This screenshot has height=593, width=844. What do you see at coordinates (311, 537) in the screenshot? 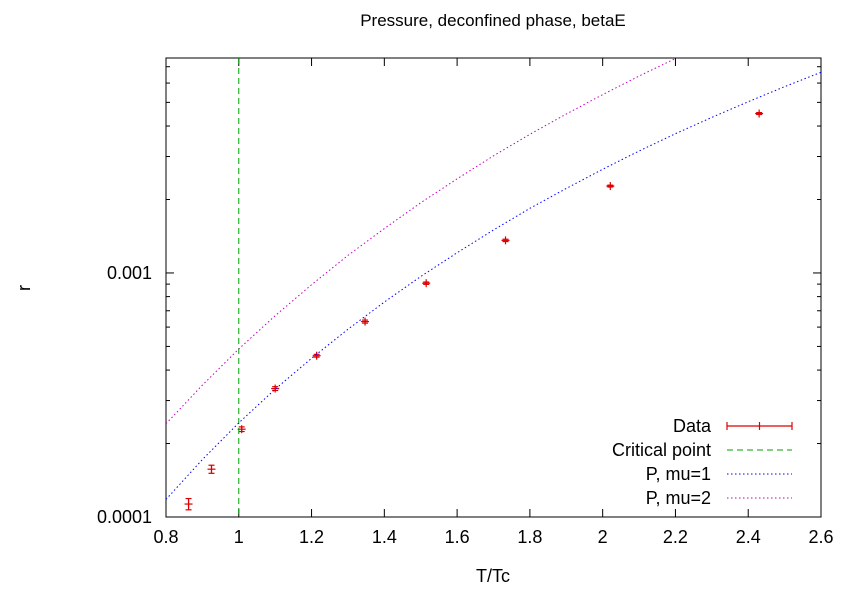
I see `x-tick-label: 1.2` at bounding box center [311, 537].